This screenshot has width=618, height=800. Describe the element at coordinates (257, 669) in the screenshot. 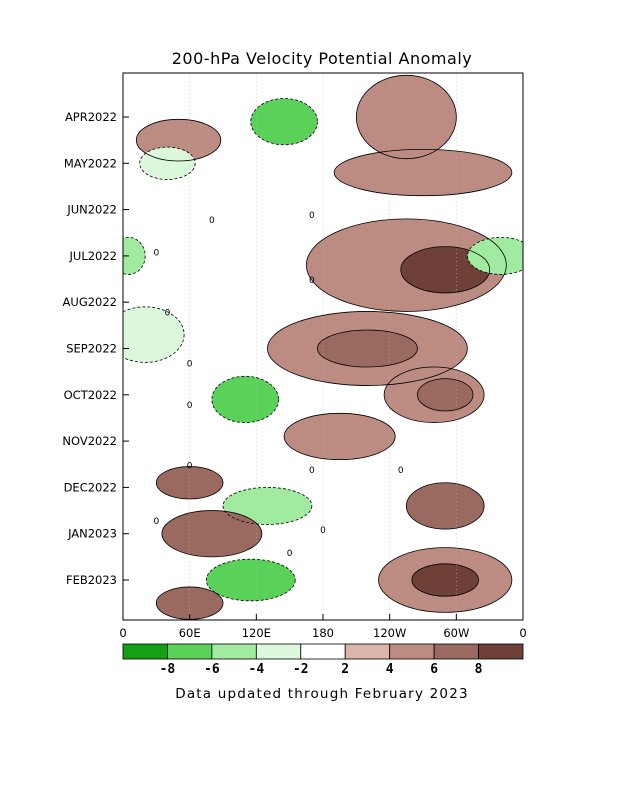

I see `colorbar-label: -4` at that location.